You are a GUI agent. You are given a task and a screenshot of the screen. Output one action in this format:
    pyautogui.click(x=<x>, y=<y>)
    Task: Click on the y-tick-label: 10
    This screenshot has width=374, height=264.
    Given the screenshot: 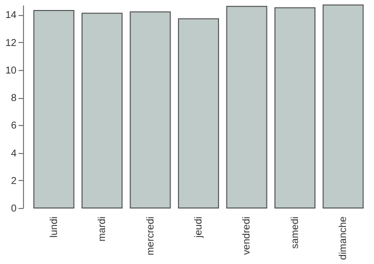 What is the action you would take?
    pyautogui.click(x=11, y=70)
    